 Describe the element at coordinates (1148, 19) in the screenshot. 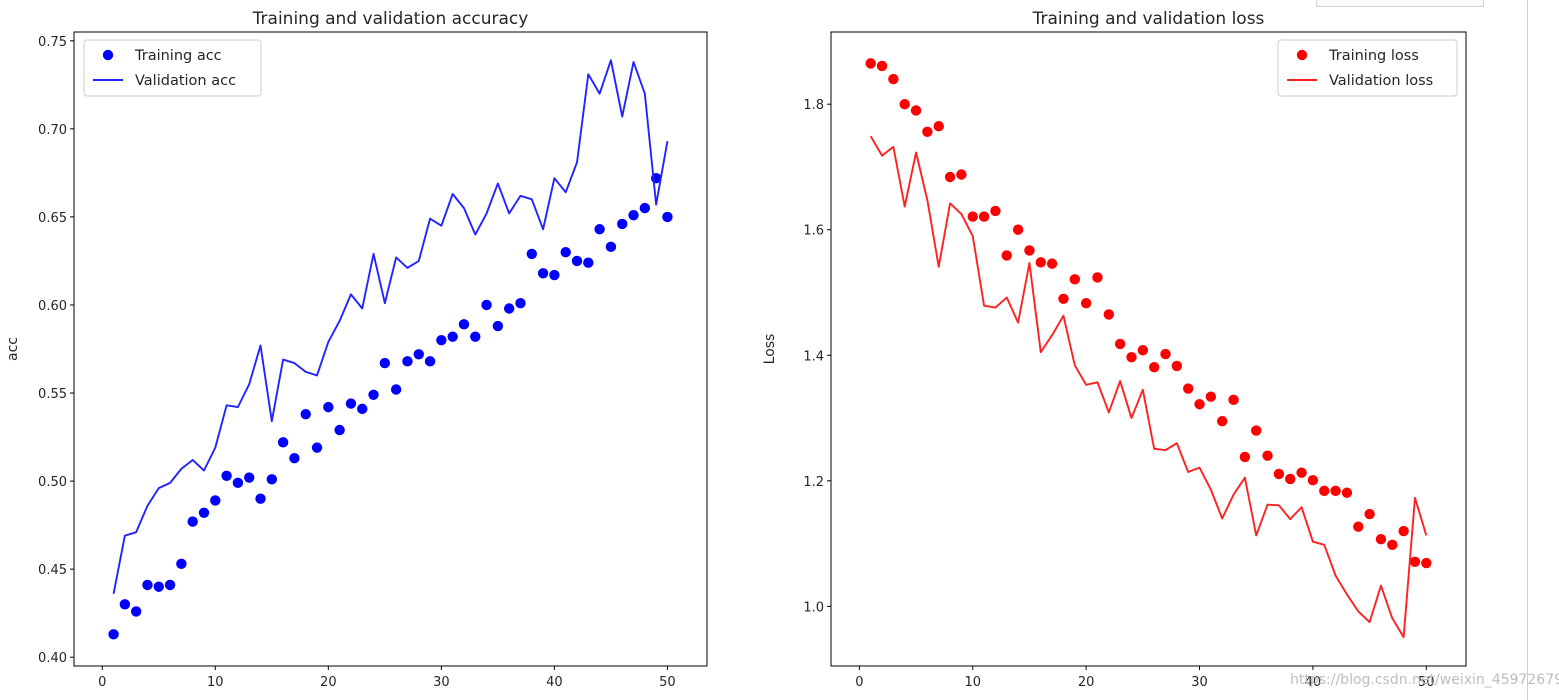

I see `chart-title: Training and validation loss` at that location.